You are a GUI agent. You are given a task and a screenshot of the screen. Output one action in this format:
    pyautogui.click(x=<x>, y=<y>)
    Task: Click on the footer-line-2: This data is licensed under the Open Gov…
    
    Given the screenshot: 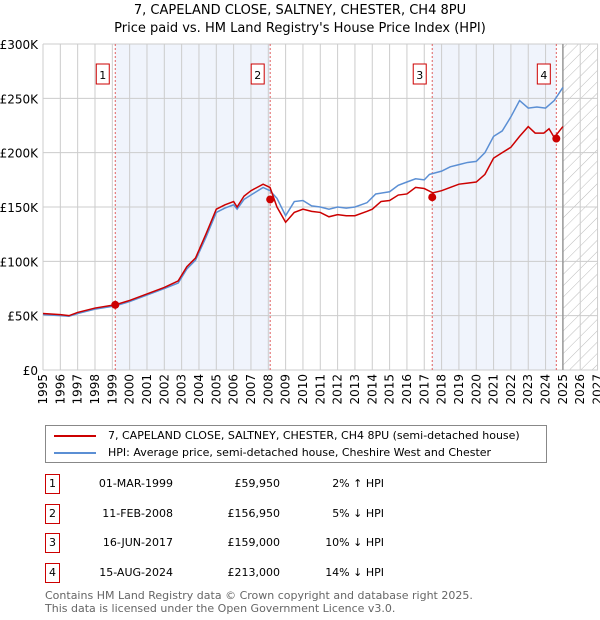 What is the action you would take?
    pyautogui.click(x=220, y=608)
    